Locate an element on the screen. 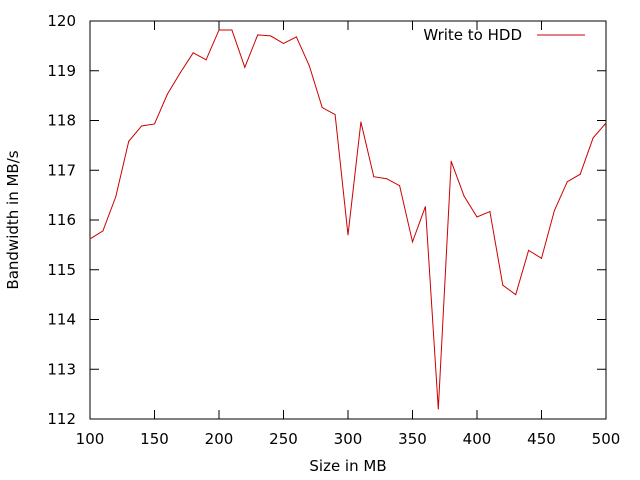 This screenshot has height=480, width=640. legend-label: Write to HDD is located at coordinates (472, 35).